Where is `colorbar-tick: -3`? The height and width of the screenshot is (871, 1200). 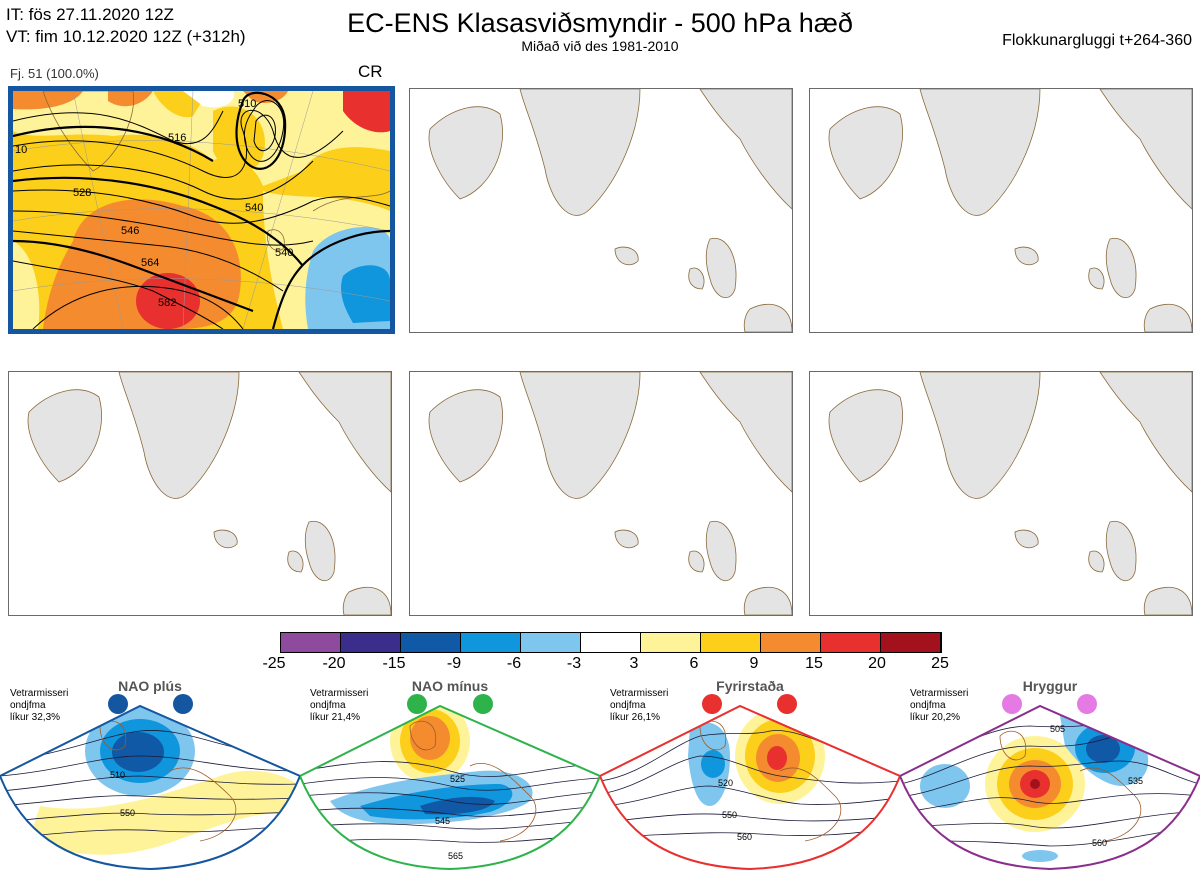 colorbar-tick: -3 is located at coordinates (574, 663).